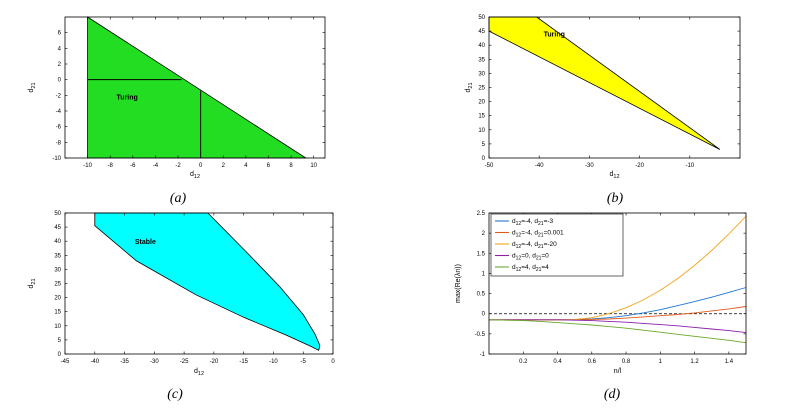 The width and height of the screenshot is (786, 409). What do you see at coordinates (214, 362) in the screenshot?
I see `plot-c-xtick-label-5: -20` at bounding box center [214, 362].